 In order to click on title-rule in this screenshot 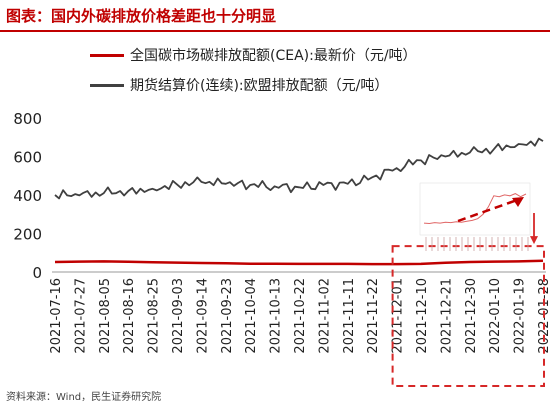, I will do `click(275, 31)`.